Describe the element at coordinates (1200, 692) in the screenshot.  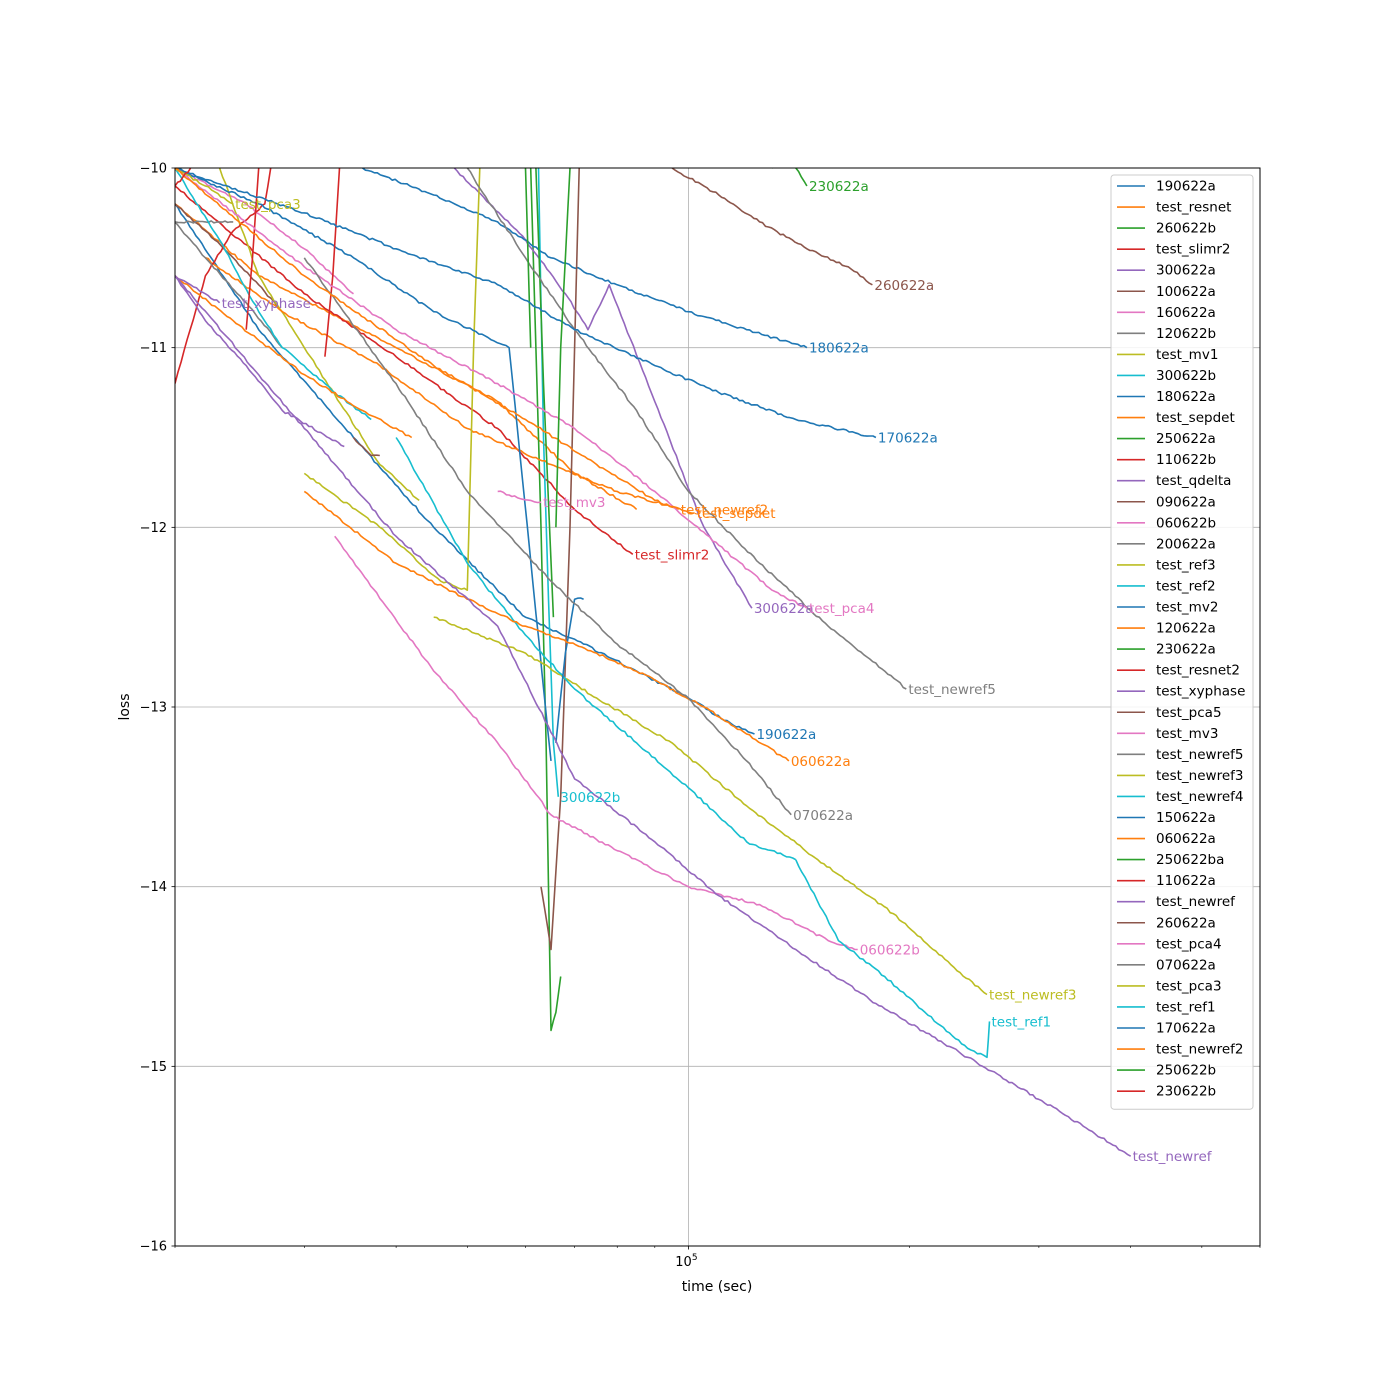
I see `legend-label: test_xyphase` at that location.